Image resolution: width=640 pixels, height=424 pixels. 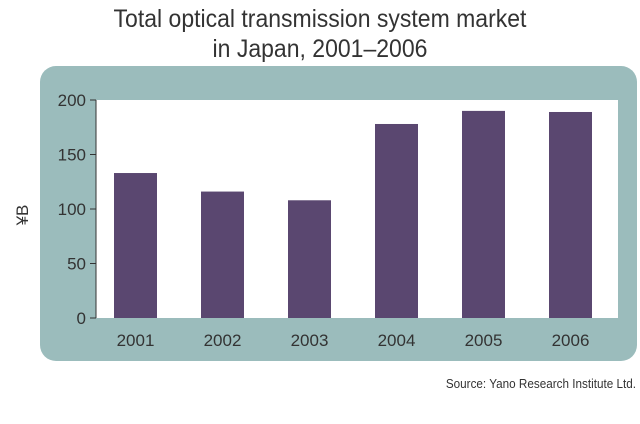 I want to click on y-axis: 0 50 100 150 200, so click(x=77, y=209).